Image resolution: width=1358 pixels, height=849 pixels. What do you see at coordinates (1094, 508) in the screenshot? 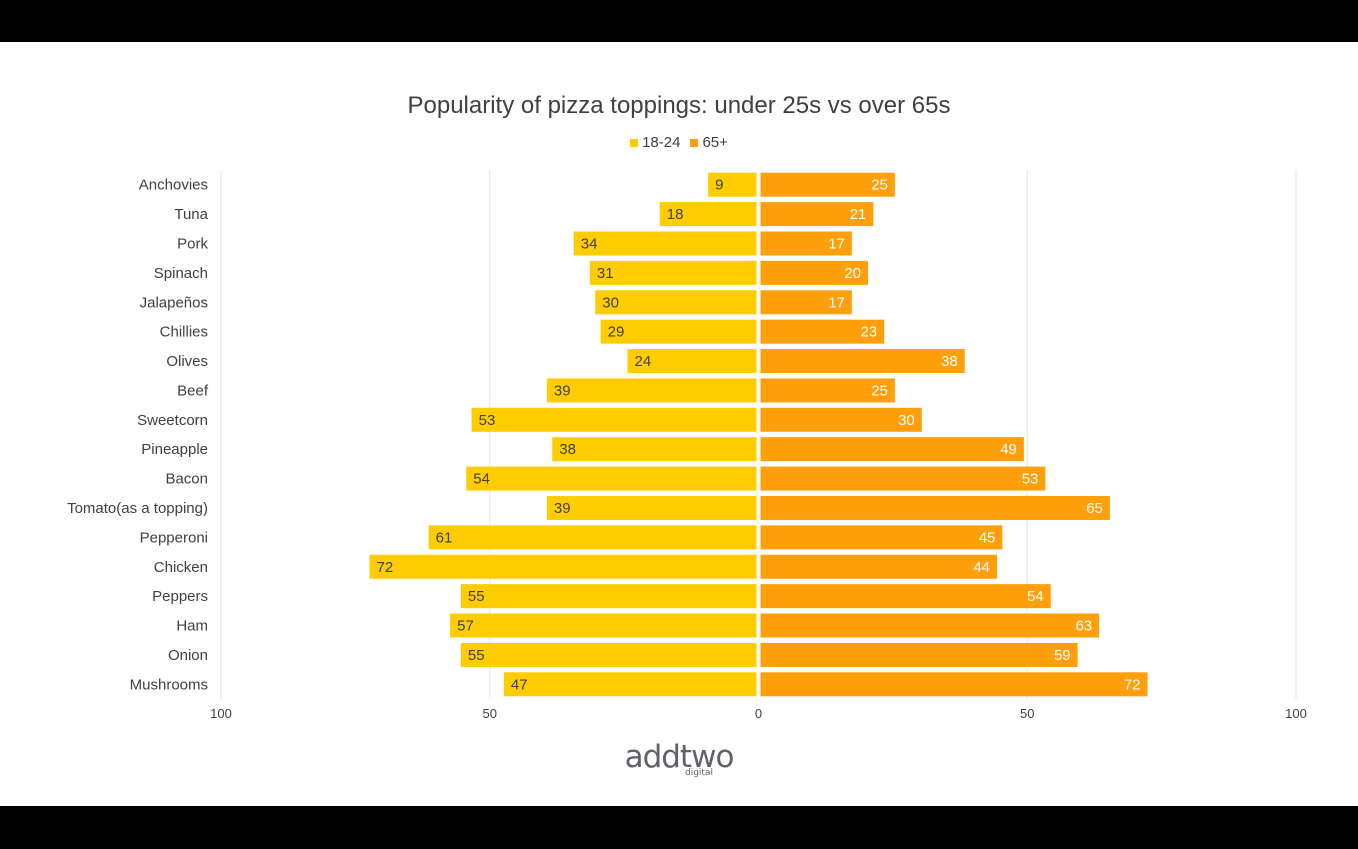
I see `data-label-65-plus: 65` at bounding box center [1094, 508].